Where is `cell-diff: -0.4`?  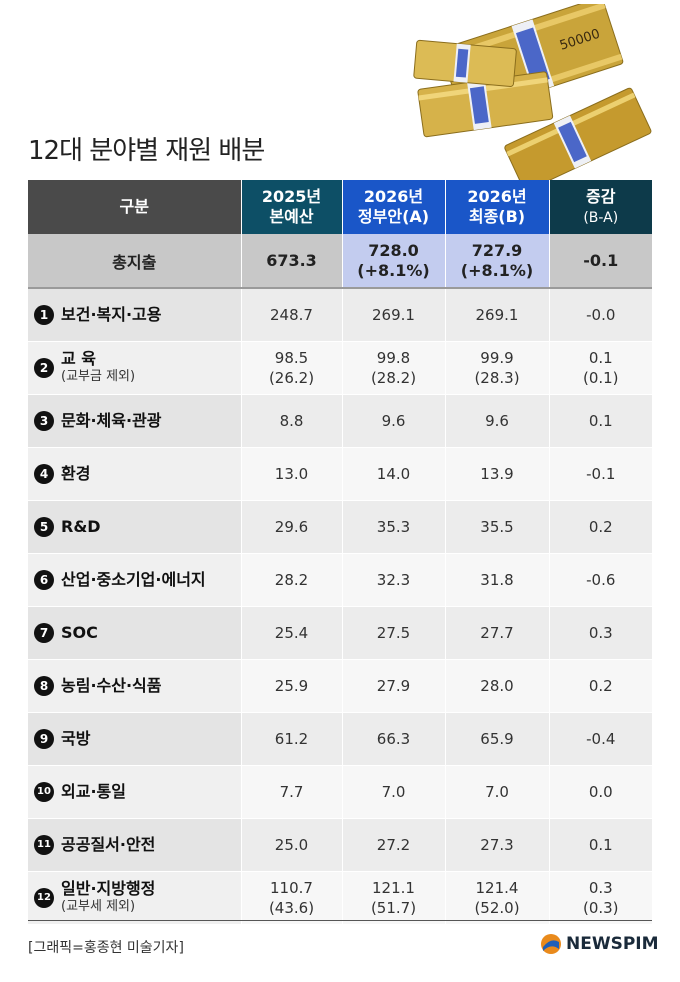 cell-diff: -0.4 is located at coordinates (600, 739).